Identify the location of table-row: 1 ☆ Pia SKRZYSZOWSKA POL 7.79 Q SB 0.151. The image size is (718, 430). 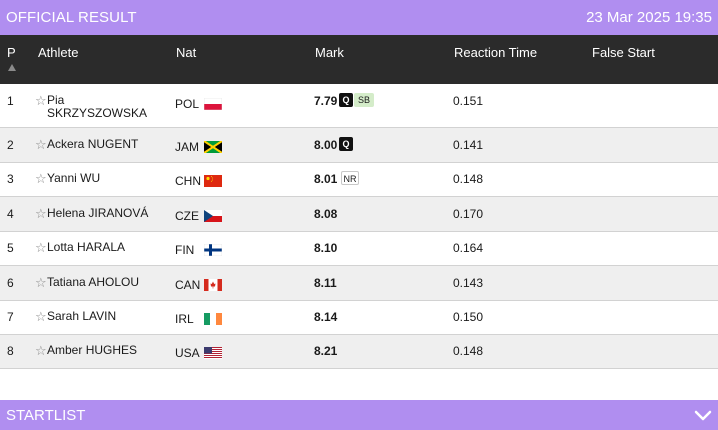
(359, 106).